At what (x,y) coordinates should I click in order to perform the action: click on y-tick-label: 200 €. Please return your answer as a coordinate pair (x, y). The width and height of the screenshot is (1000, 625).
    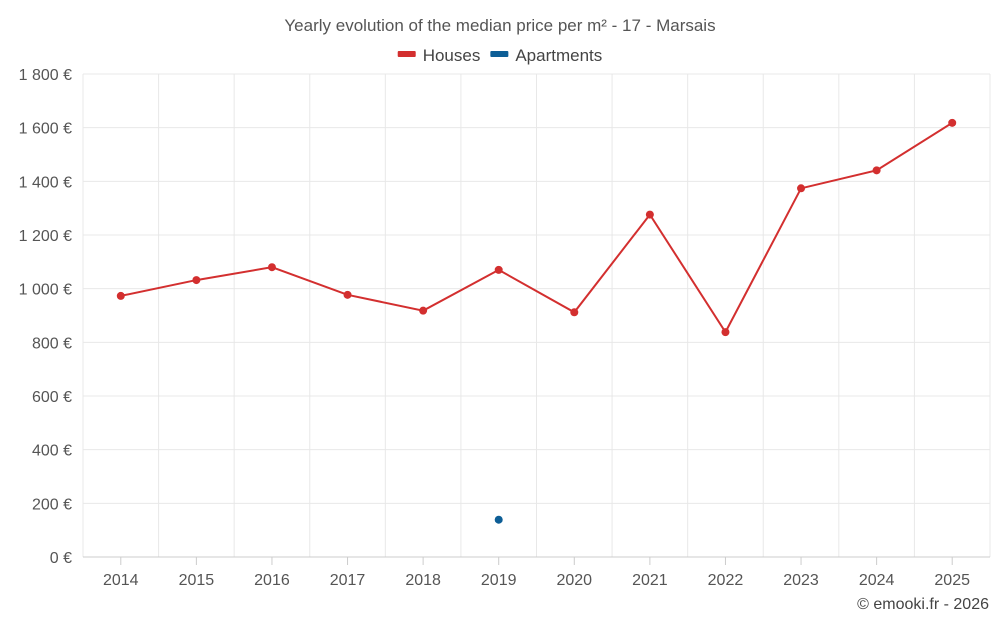
    Looking at the image, I should click on (52, 504).